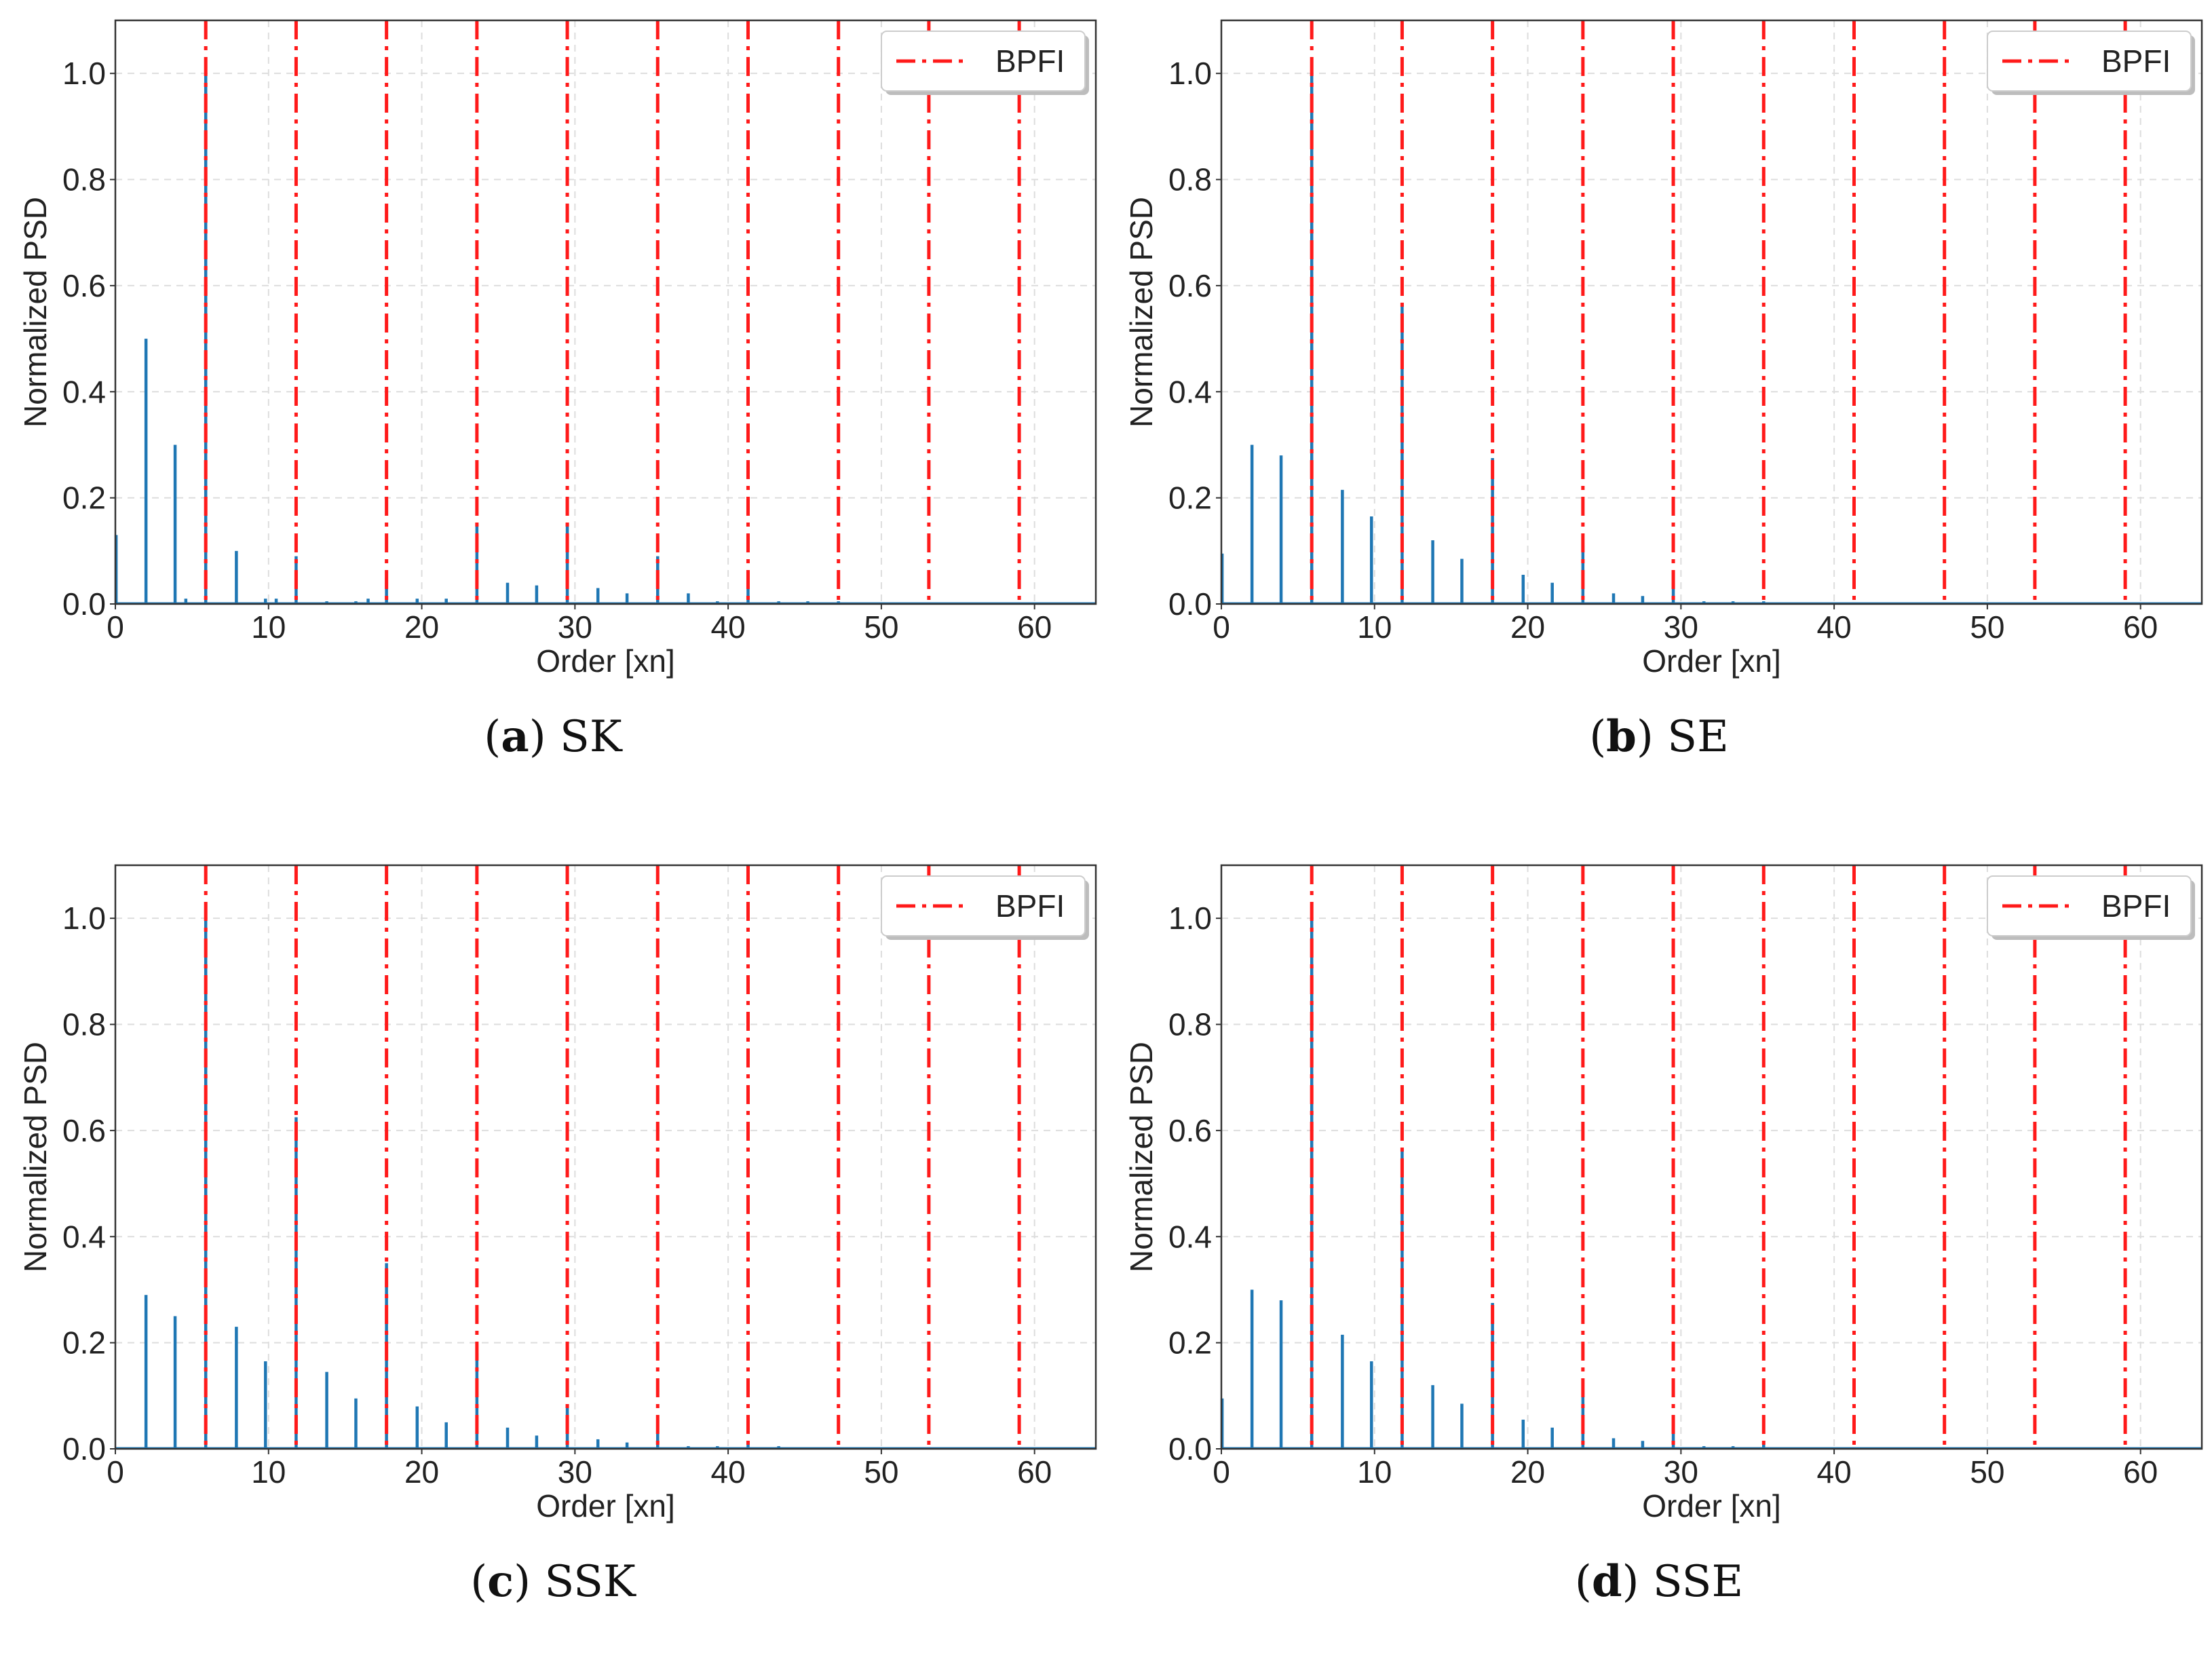  Describe the element at coordinates (1606, 1581) in the screenshot. I see `caption-label: d` at that location.